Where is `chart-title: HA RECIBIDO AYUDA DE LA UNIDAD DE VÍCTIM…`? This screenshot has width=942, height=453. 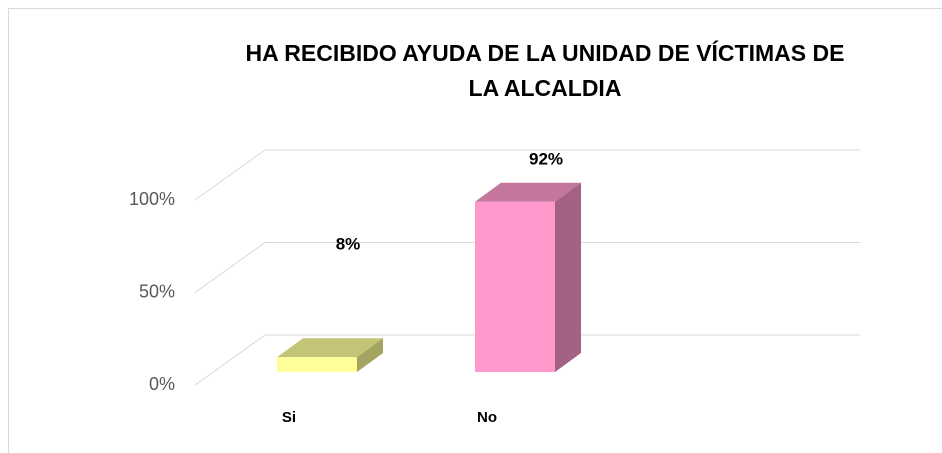
chart-title: HA RECIBIDO AYUDA DE LA UNIDAD DE VÍCTIM… is located at coordinates (545, 70).